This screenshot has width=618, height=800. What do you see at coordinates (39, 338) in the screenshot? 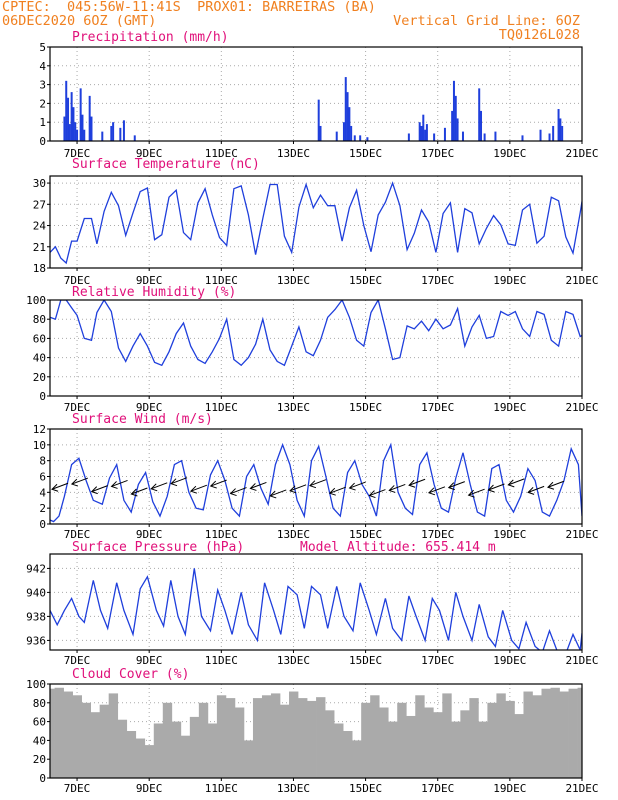
I see `y-tick-label: 60` at bounding box center [39, 338].